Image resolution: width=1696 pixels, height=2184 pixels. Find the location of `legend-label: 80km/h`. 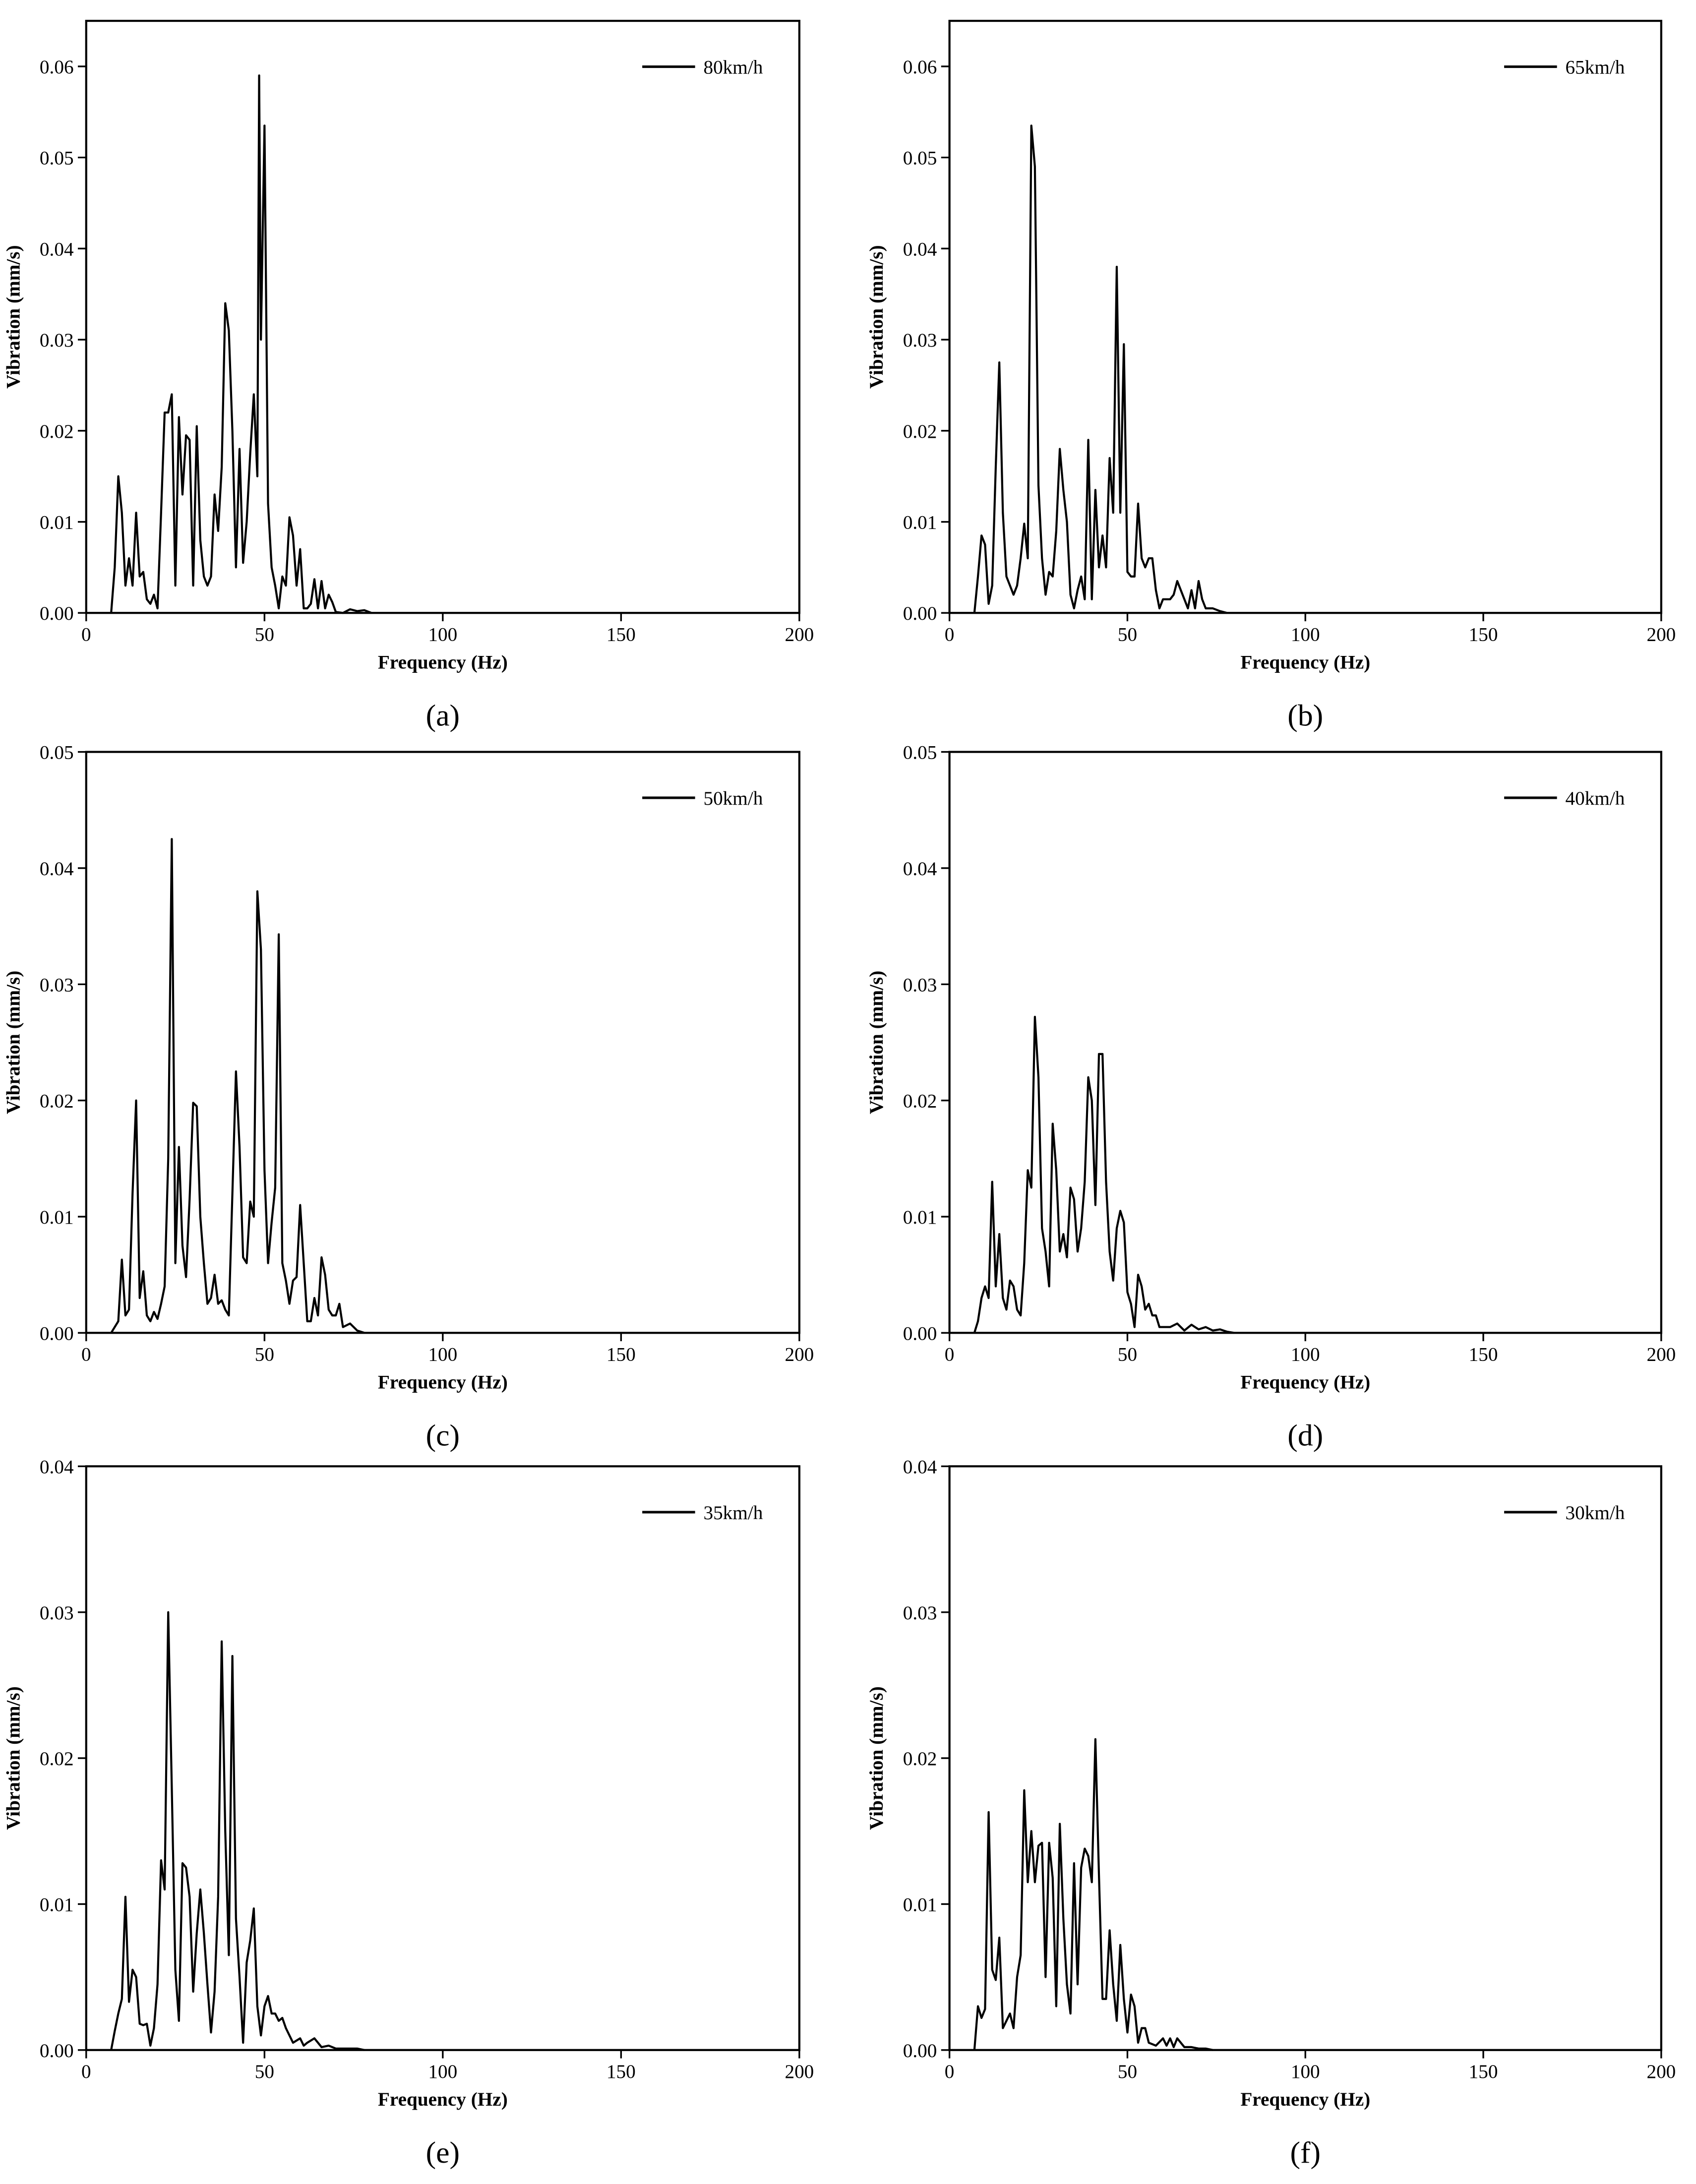

legend-label: 80km/h is located at coordinates (733, 67).